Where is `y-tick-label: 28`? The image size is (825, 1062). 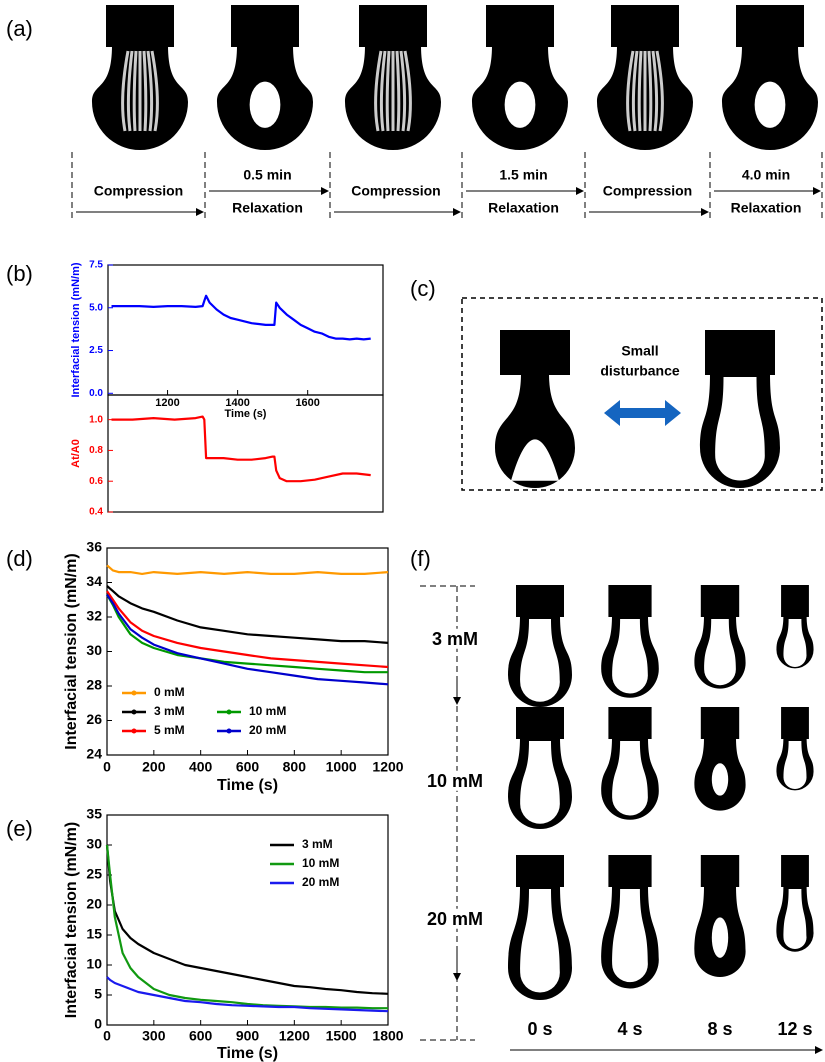
y-tick-label: 28 is located at coordinates (94, 685).